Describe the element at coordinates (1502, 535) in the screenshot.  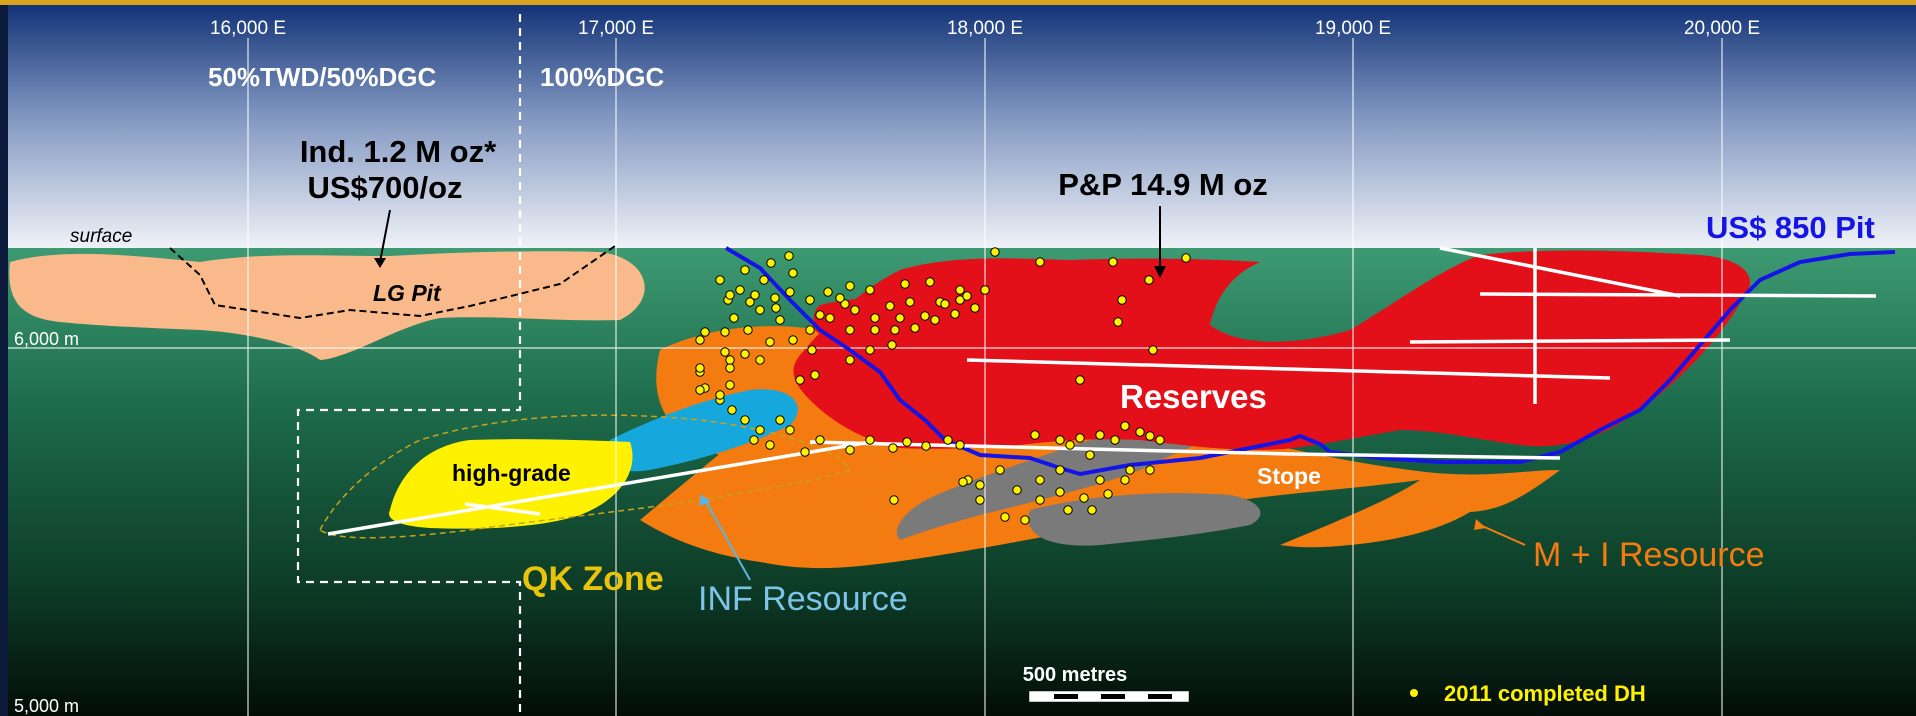
I see `mi-arrow-line` at that location.